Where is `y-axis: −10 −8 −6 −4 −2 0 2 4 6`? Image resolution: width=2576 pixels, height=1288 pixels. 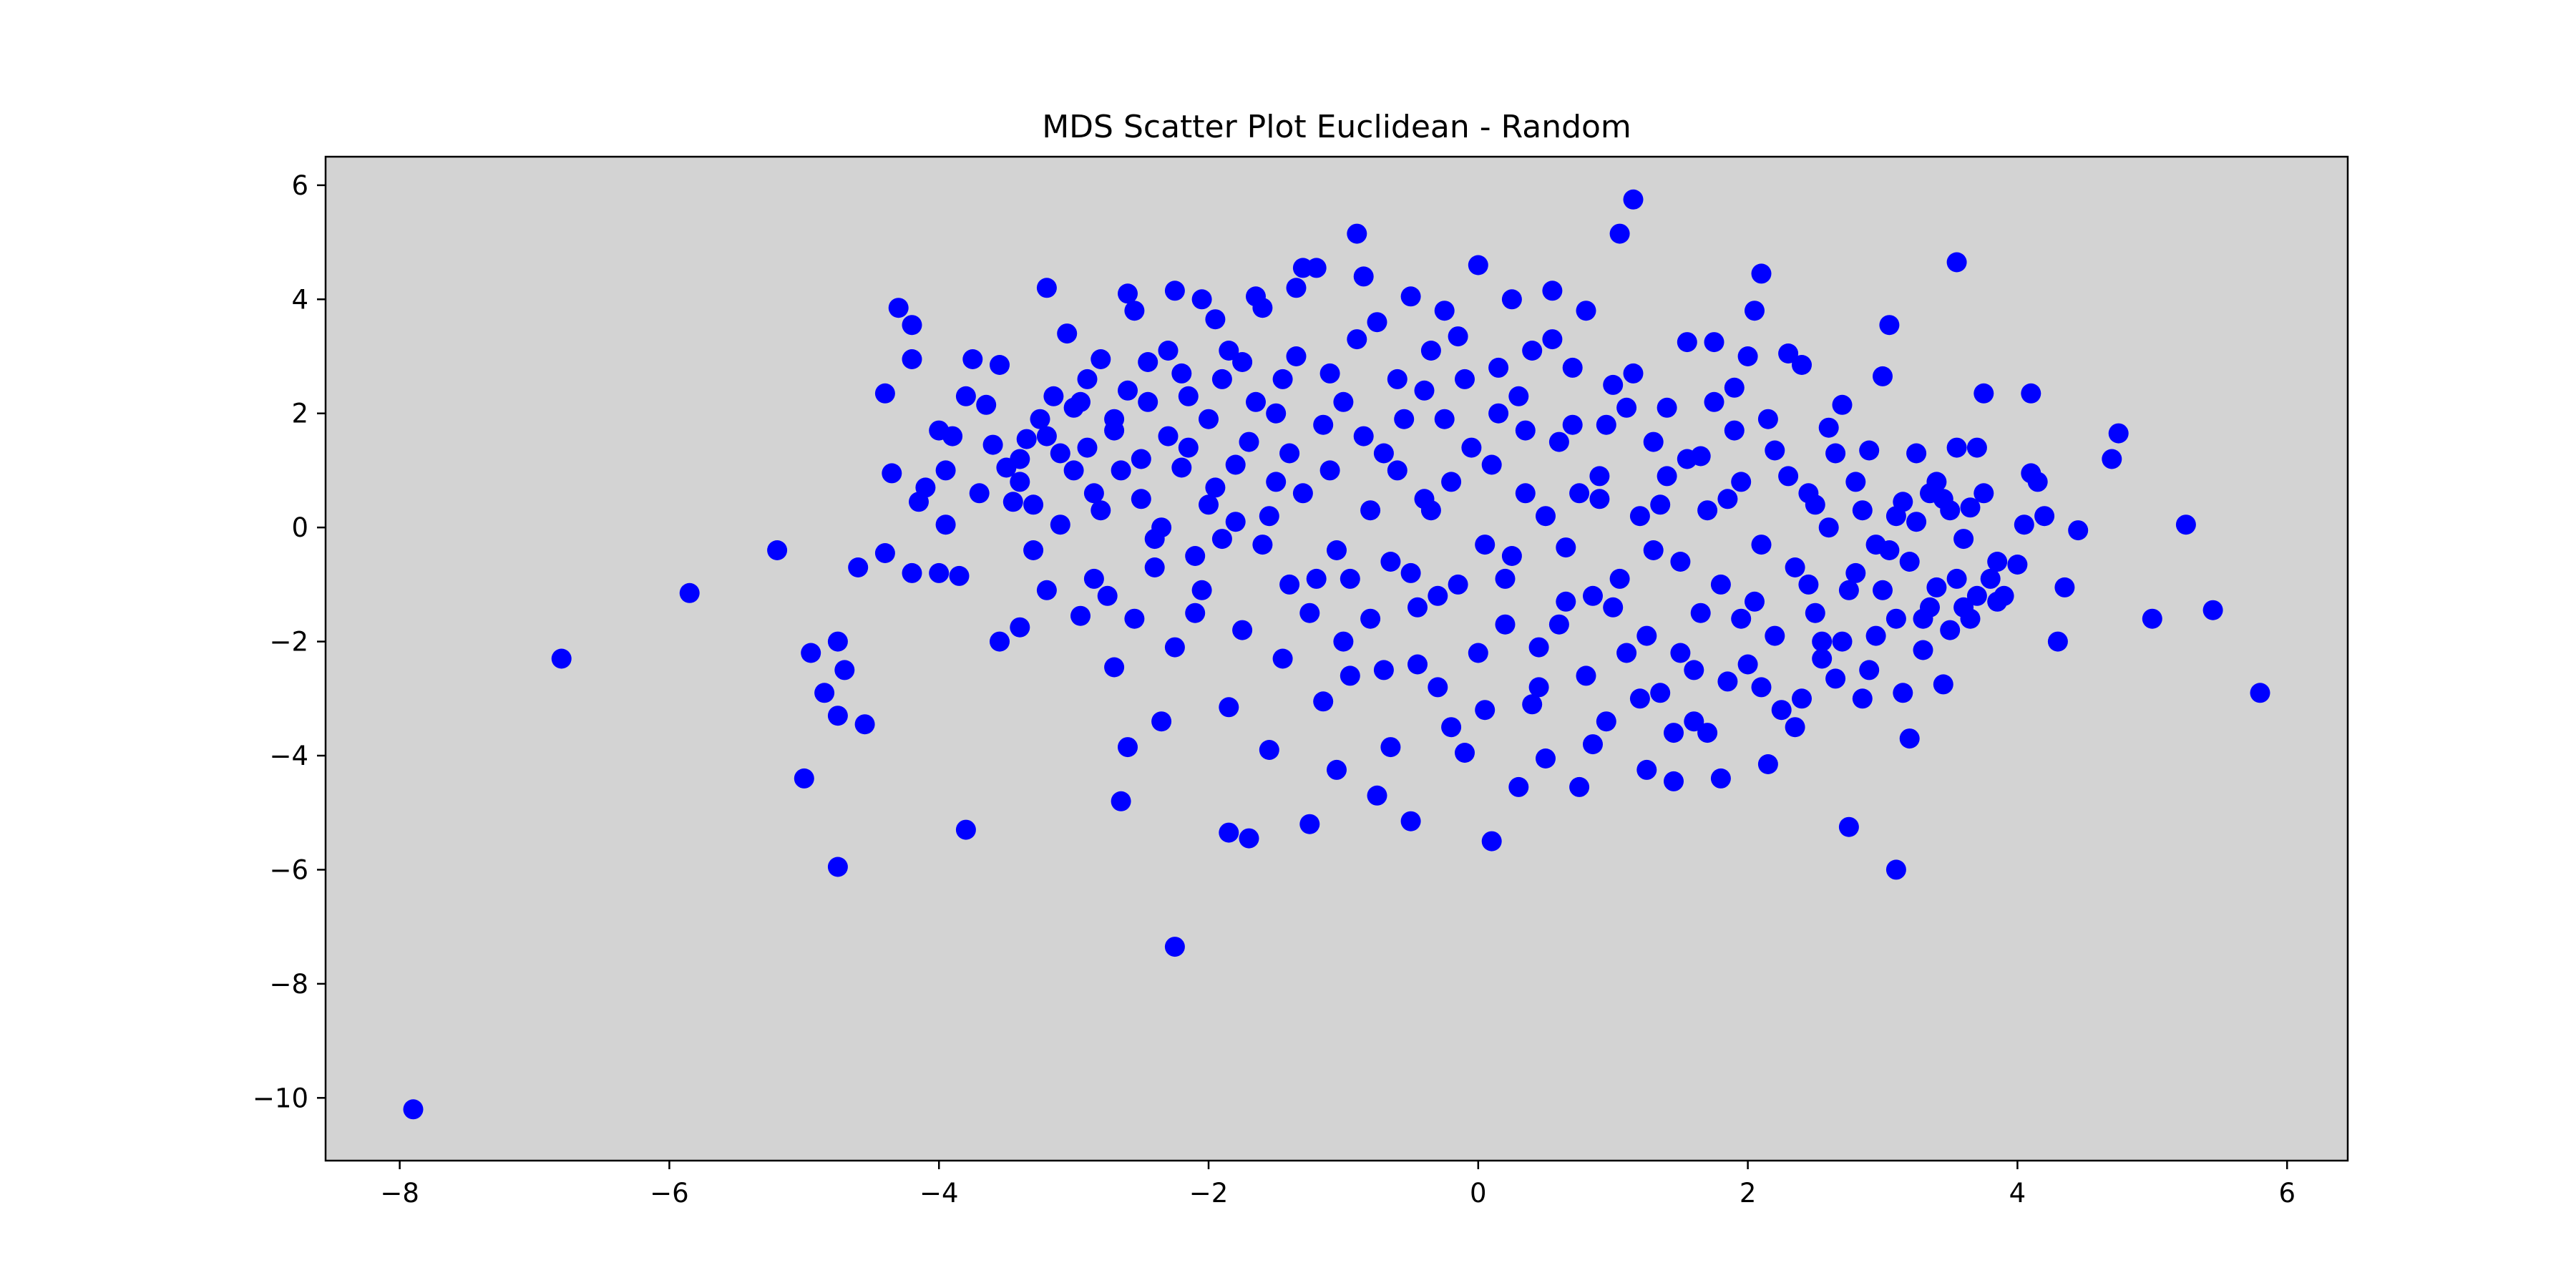 y-axis: −10 −8 −6 −4 −2 0 2 4 6 is located at coordinates (289, 641).